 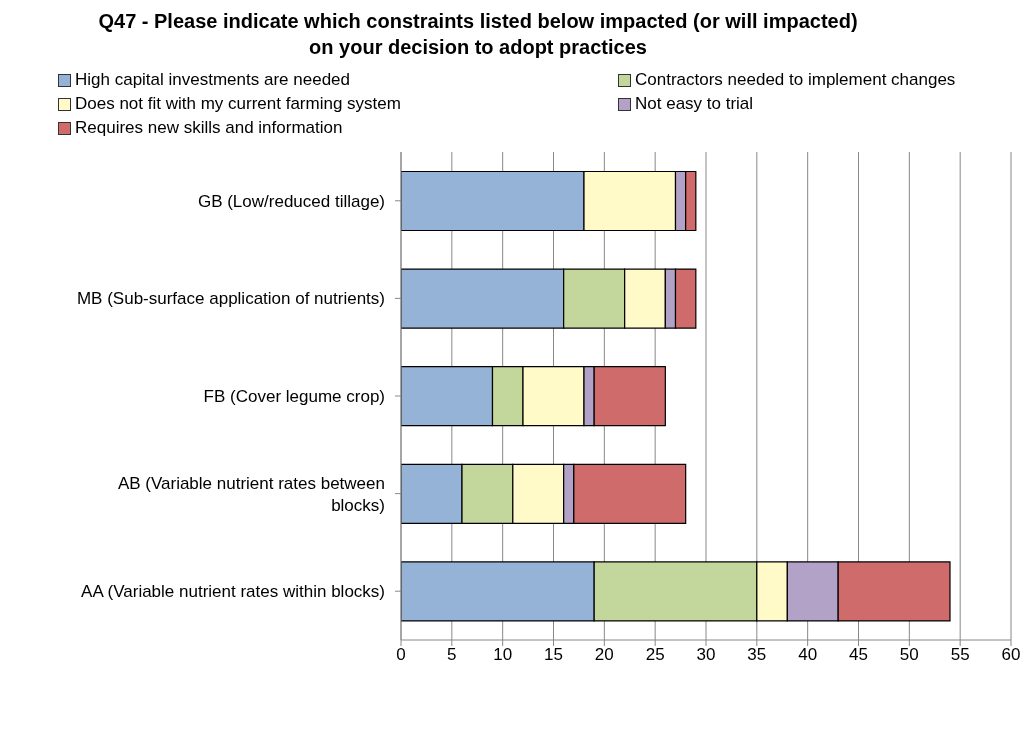 I want to click on y-tick-label: AB (Variable nutrient rates between blocks), so click(x=251, y=494).